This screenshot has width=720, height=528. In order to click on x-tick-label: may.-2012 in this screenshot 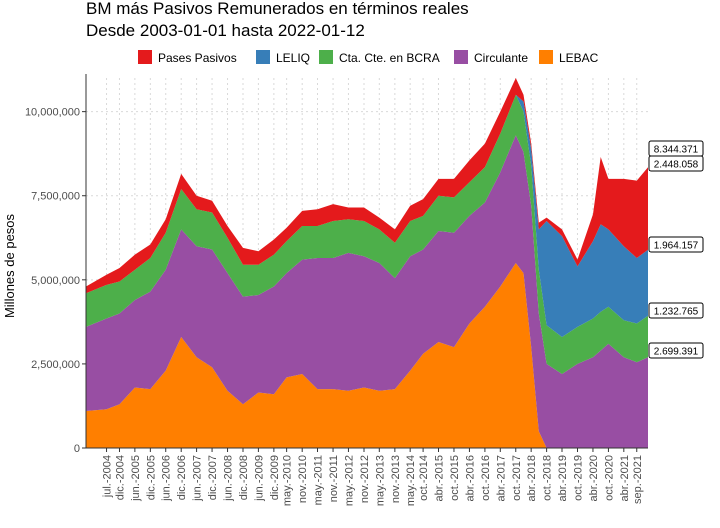, I will do `click(349, 480)`.